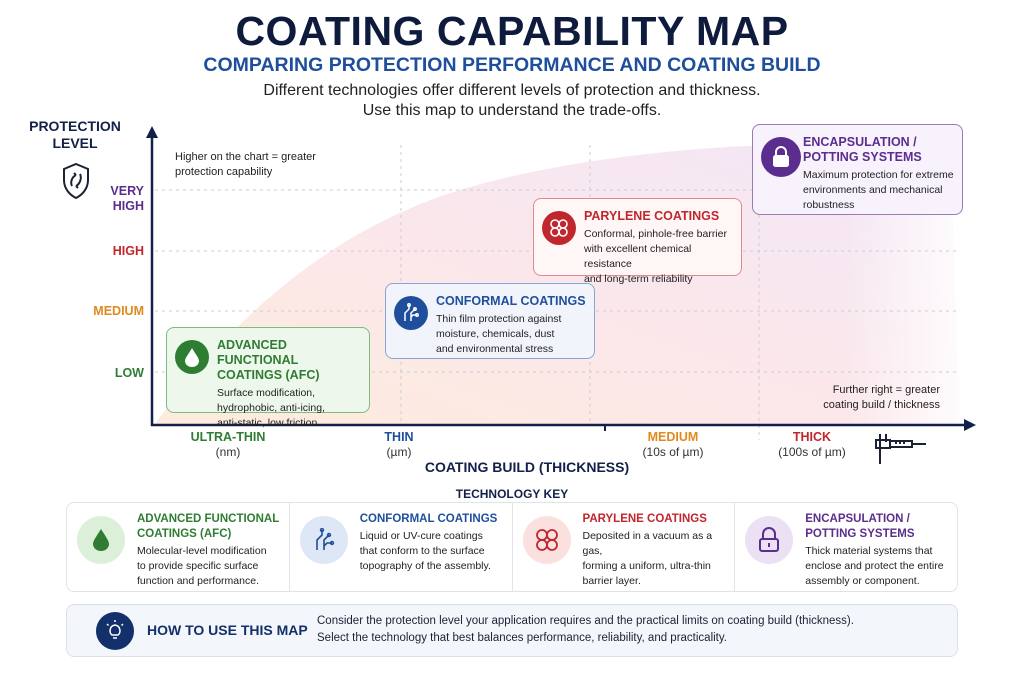 The width and height of the screenshot is (1024, 683). I want to click on note-line: Higher on the chart = greater, so click(245, 157).